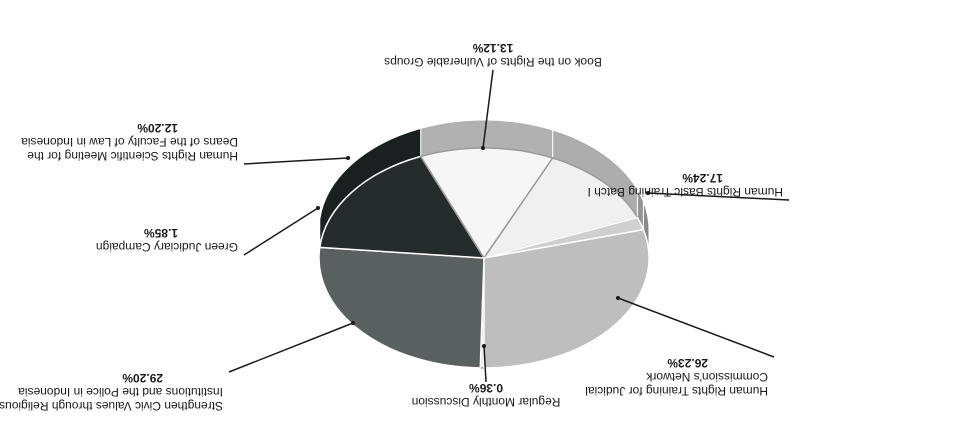 Image resolution: width=973 pixels, height=448 pixels. I want to click on slice-label-line: Green Judiciary Campaign, so click(167, 247).